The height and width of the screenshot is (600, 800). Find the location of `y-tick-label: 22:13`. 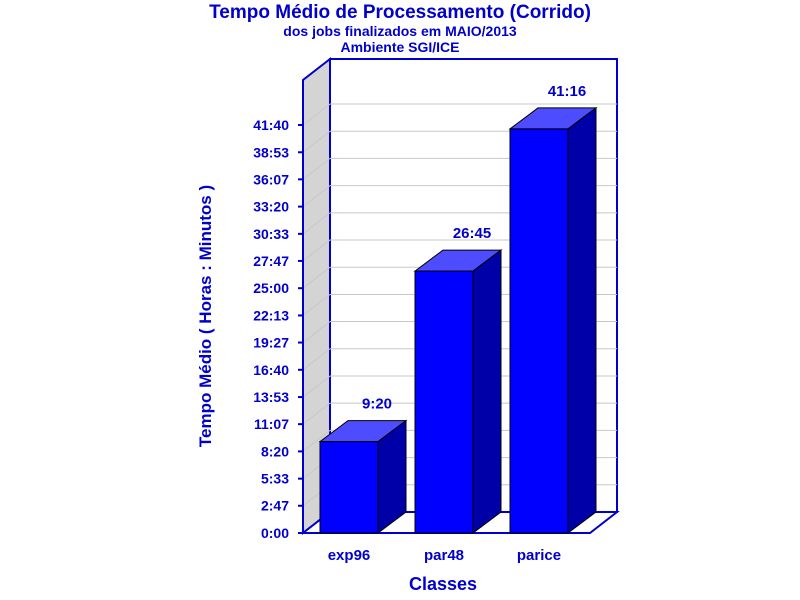

y-tick-label: 22:13 is located at coordinates (271, 315).